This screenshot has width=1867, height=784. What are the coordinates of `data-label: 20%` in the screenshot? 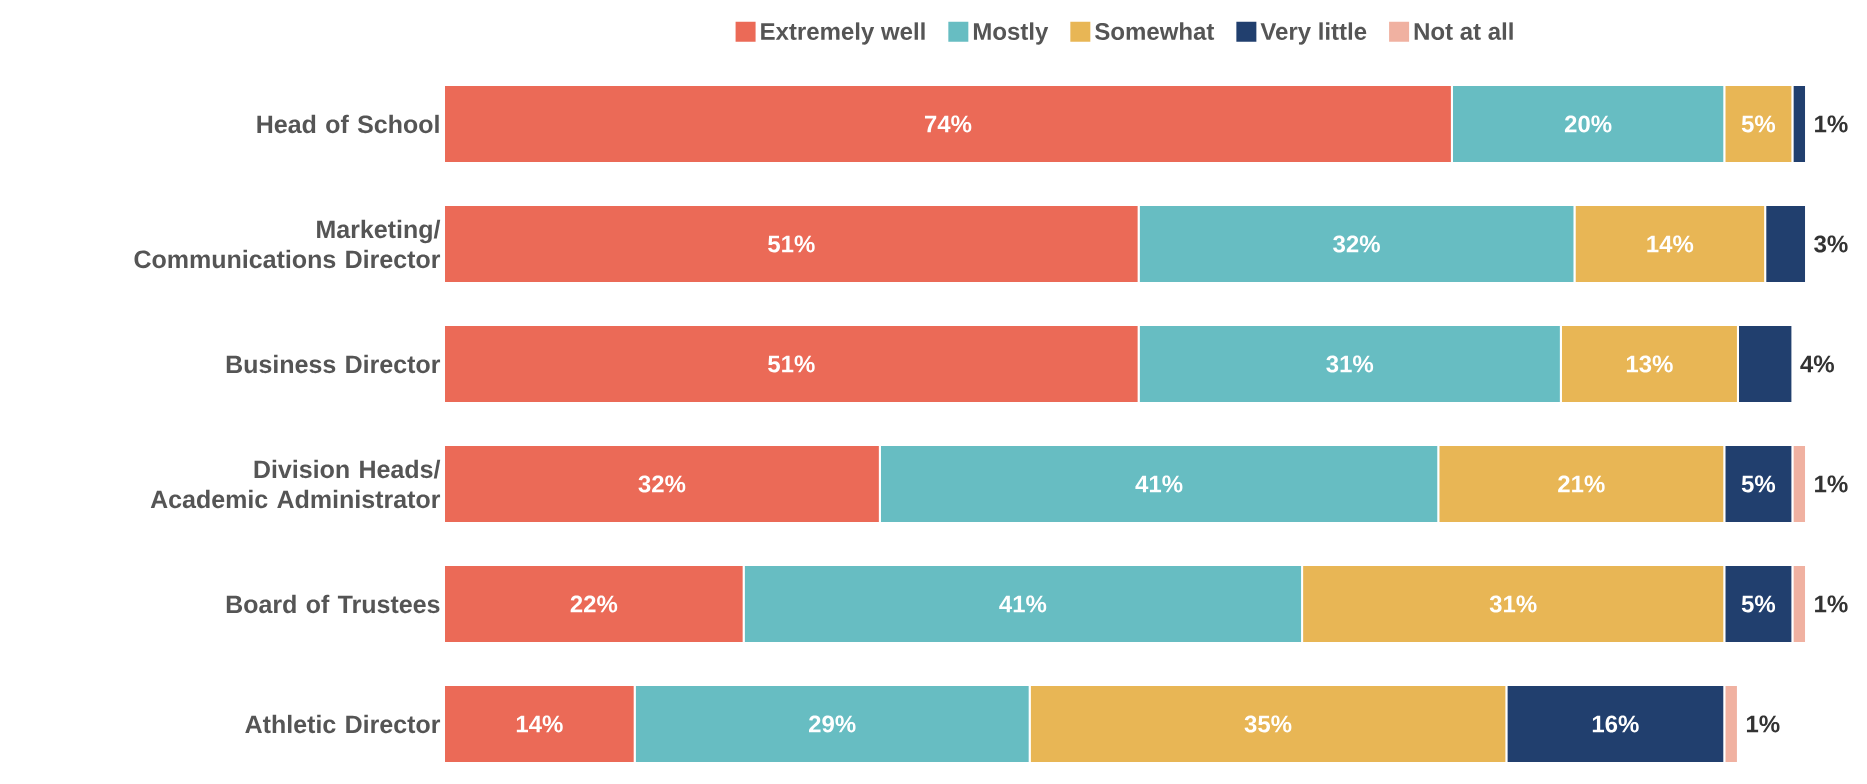 It's located at (1588, 124).